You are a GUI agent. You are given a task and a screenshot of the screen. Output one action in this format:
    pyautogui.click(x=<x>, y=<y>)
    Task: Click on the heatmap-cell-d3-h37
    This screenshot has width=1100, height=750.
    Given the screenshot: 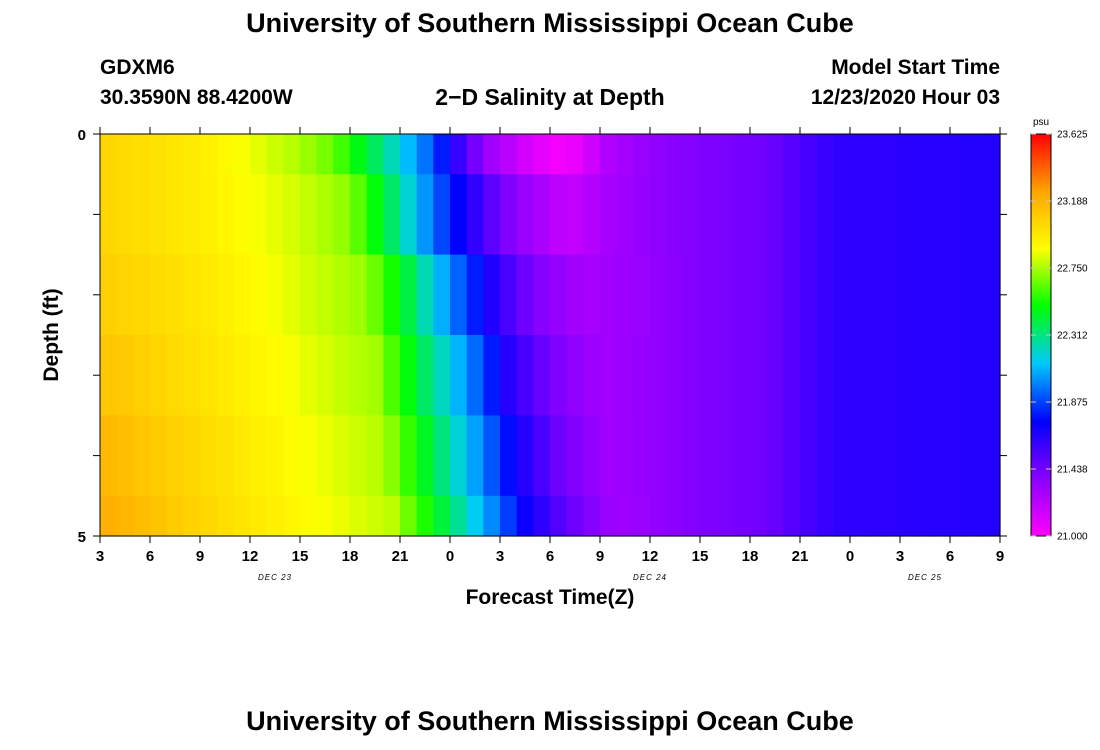 What is the action you would take?
    pyautogui.click(x=725, y=375)
    